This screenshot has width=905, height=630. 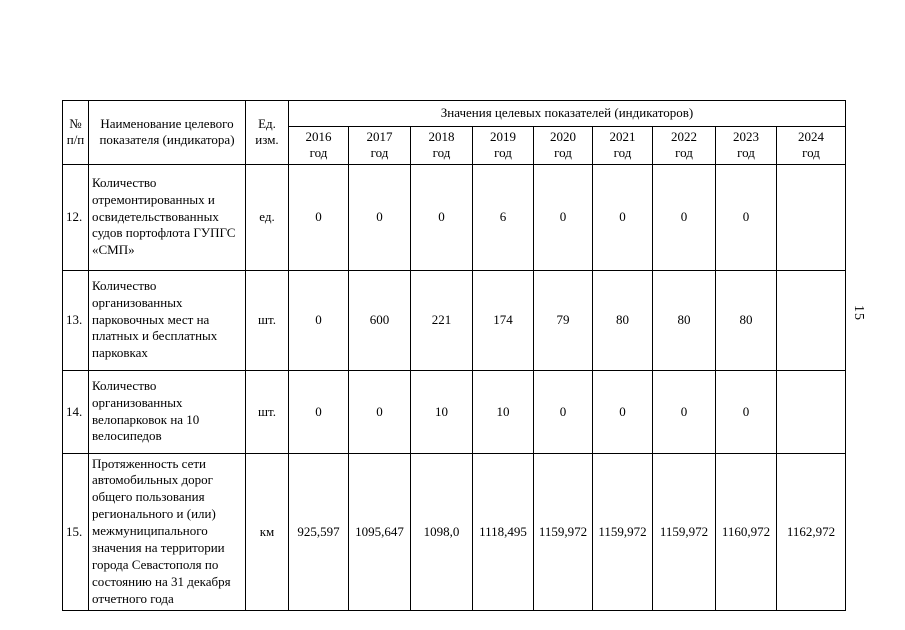 What do you see at coordinates (811, 531) in the screenshot?
I see `value-cell: 1162,972` at bounding box center [811, 531].